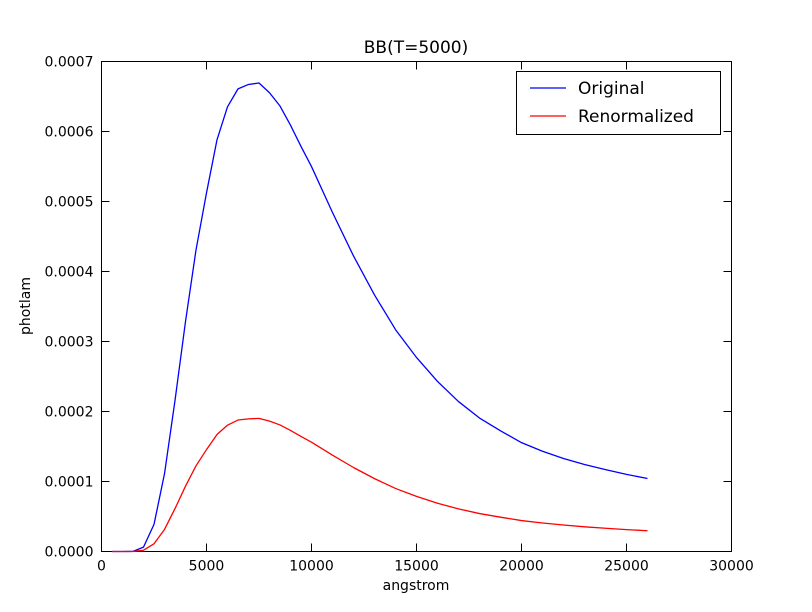  Describe the element at coordinates (311, 567) in the screenshot. I see `x-tick-label-2: 10000` at that location.